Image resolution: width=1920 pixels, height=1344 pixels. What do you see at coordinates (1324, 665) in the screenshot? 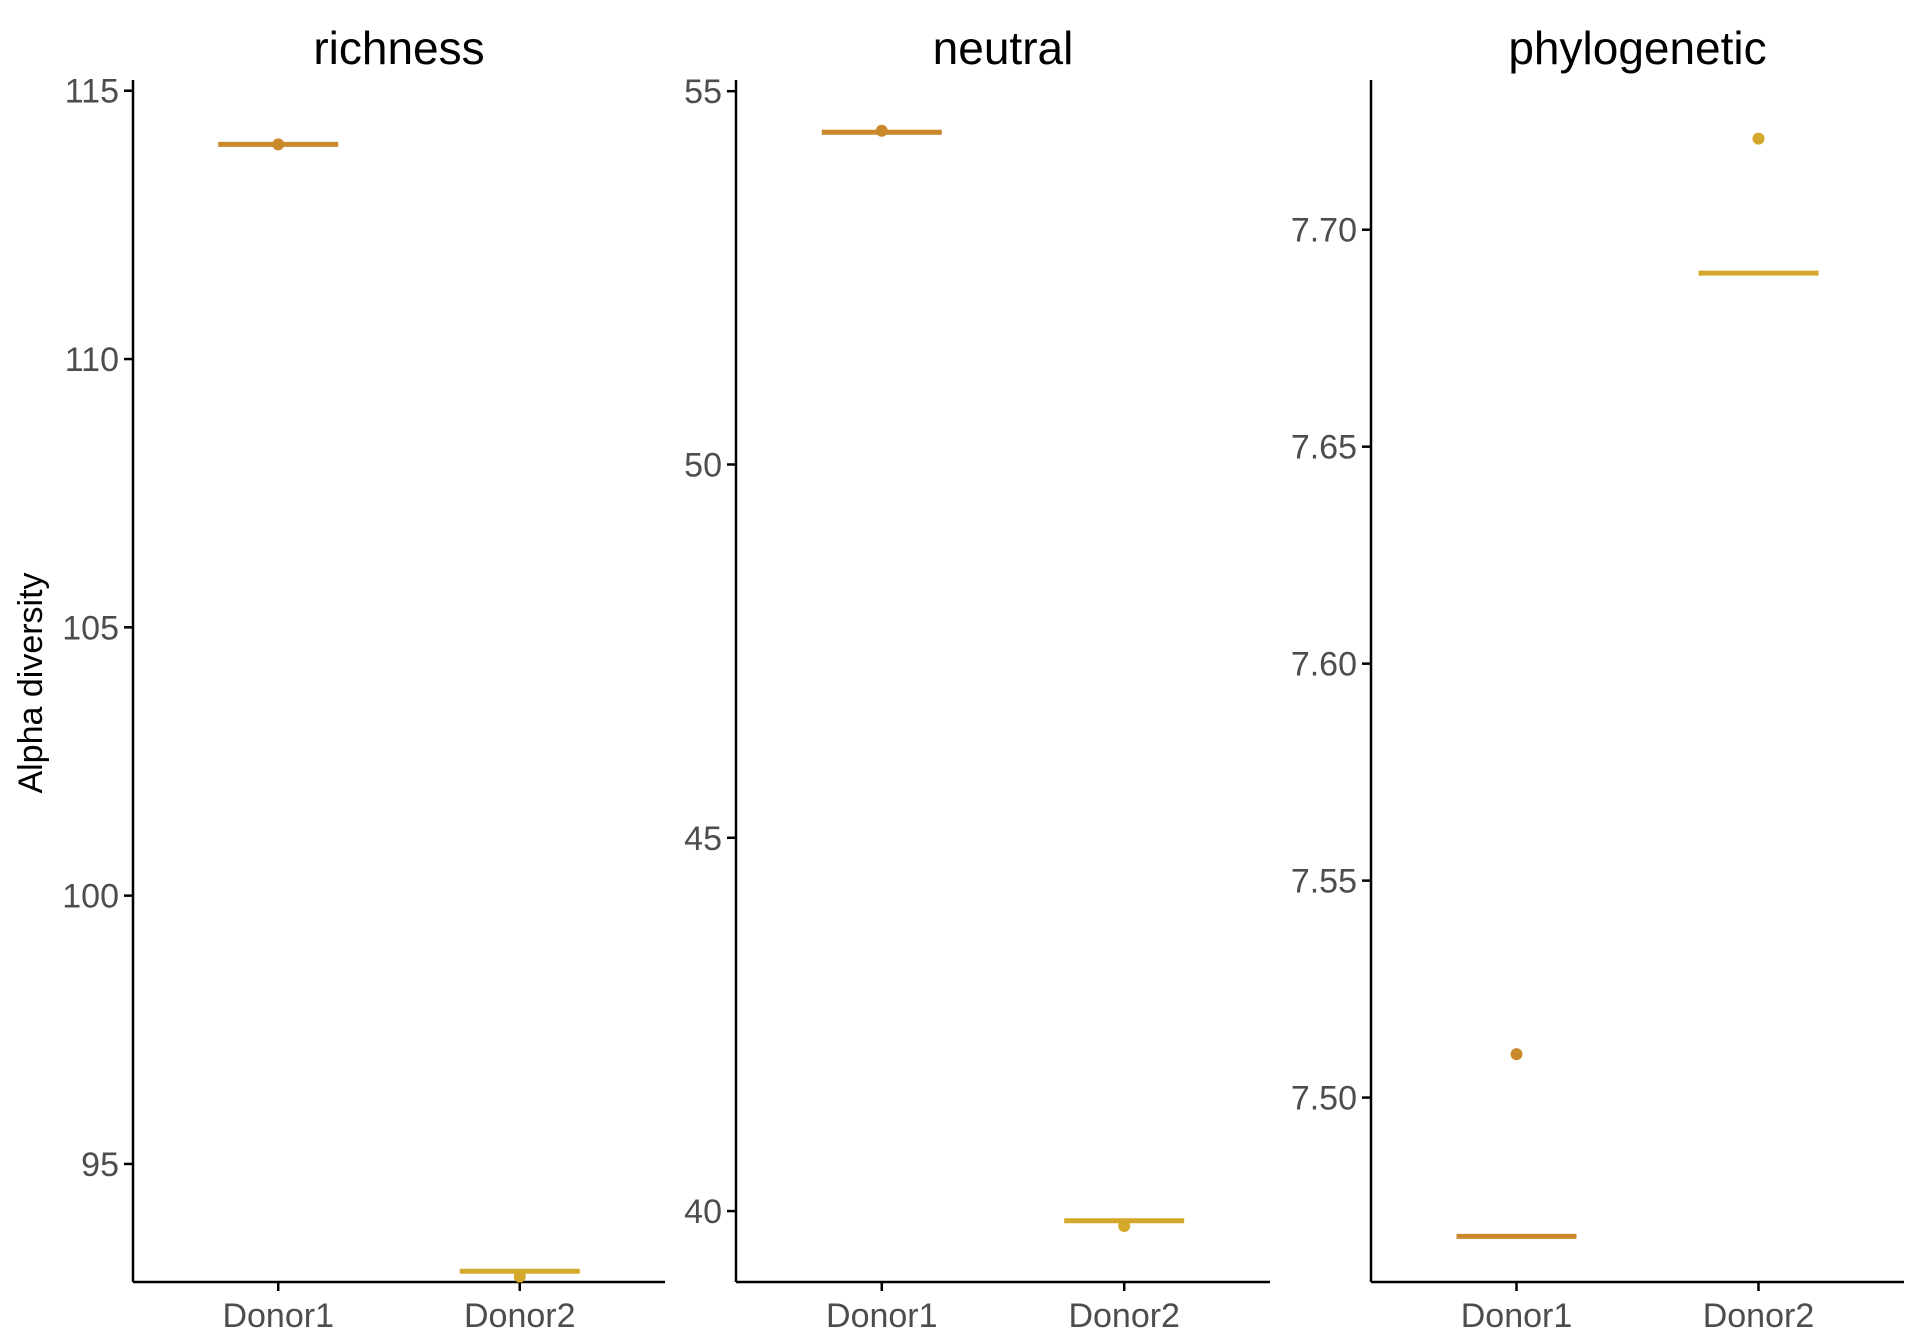
I see `y-tick-label: 7.60` at bounding box center [1324, 665].